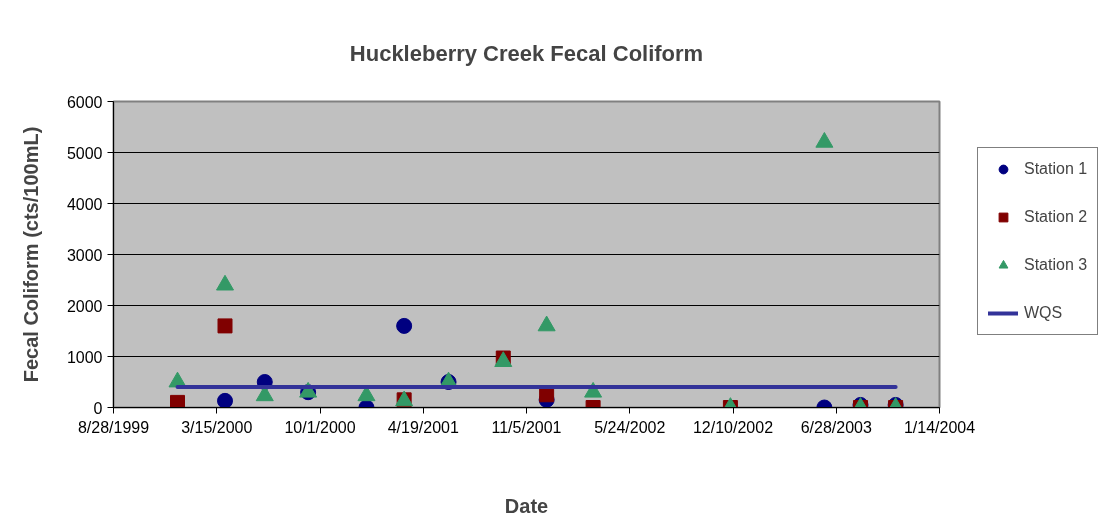  Describe the element at coordinates (423, 427) in the screenshot. I see `x-tick-label: 4/19/2001` at that location.